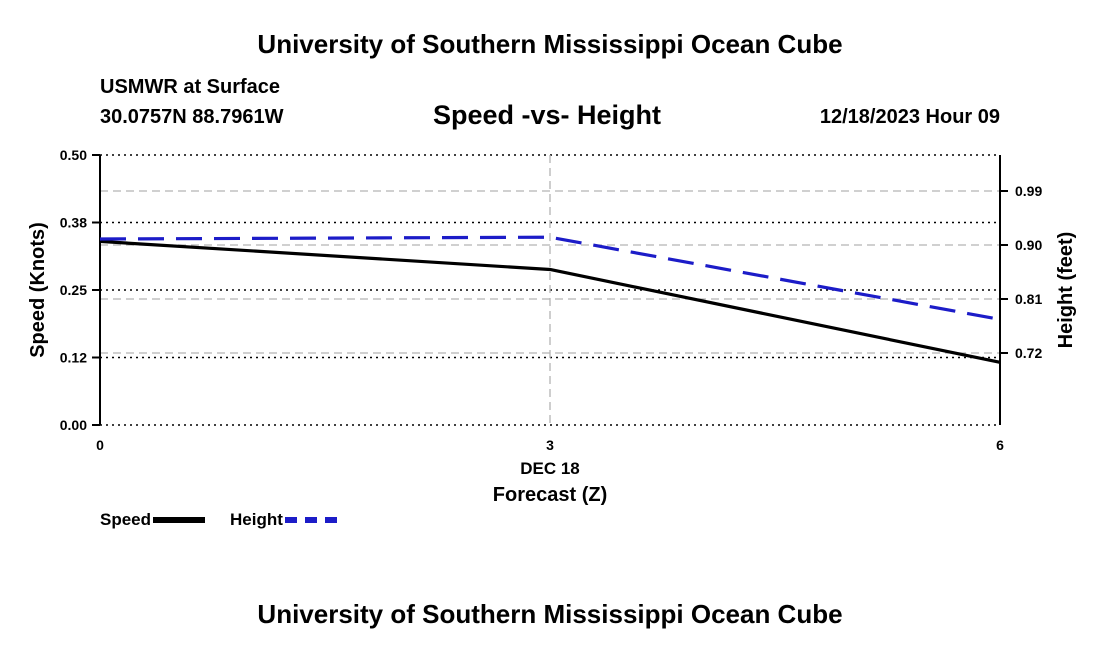 This screenshot has height=650, width=1100. What do you see at coordinates (73, 223) in the screenshot?
I see `left-tick-label-3: 0.38` at bounding box center [73, 223].